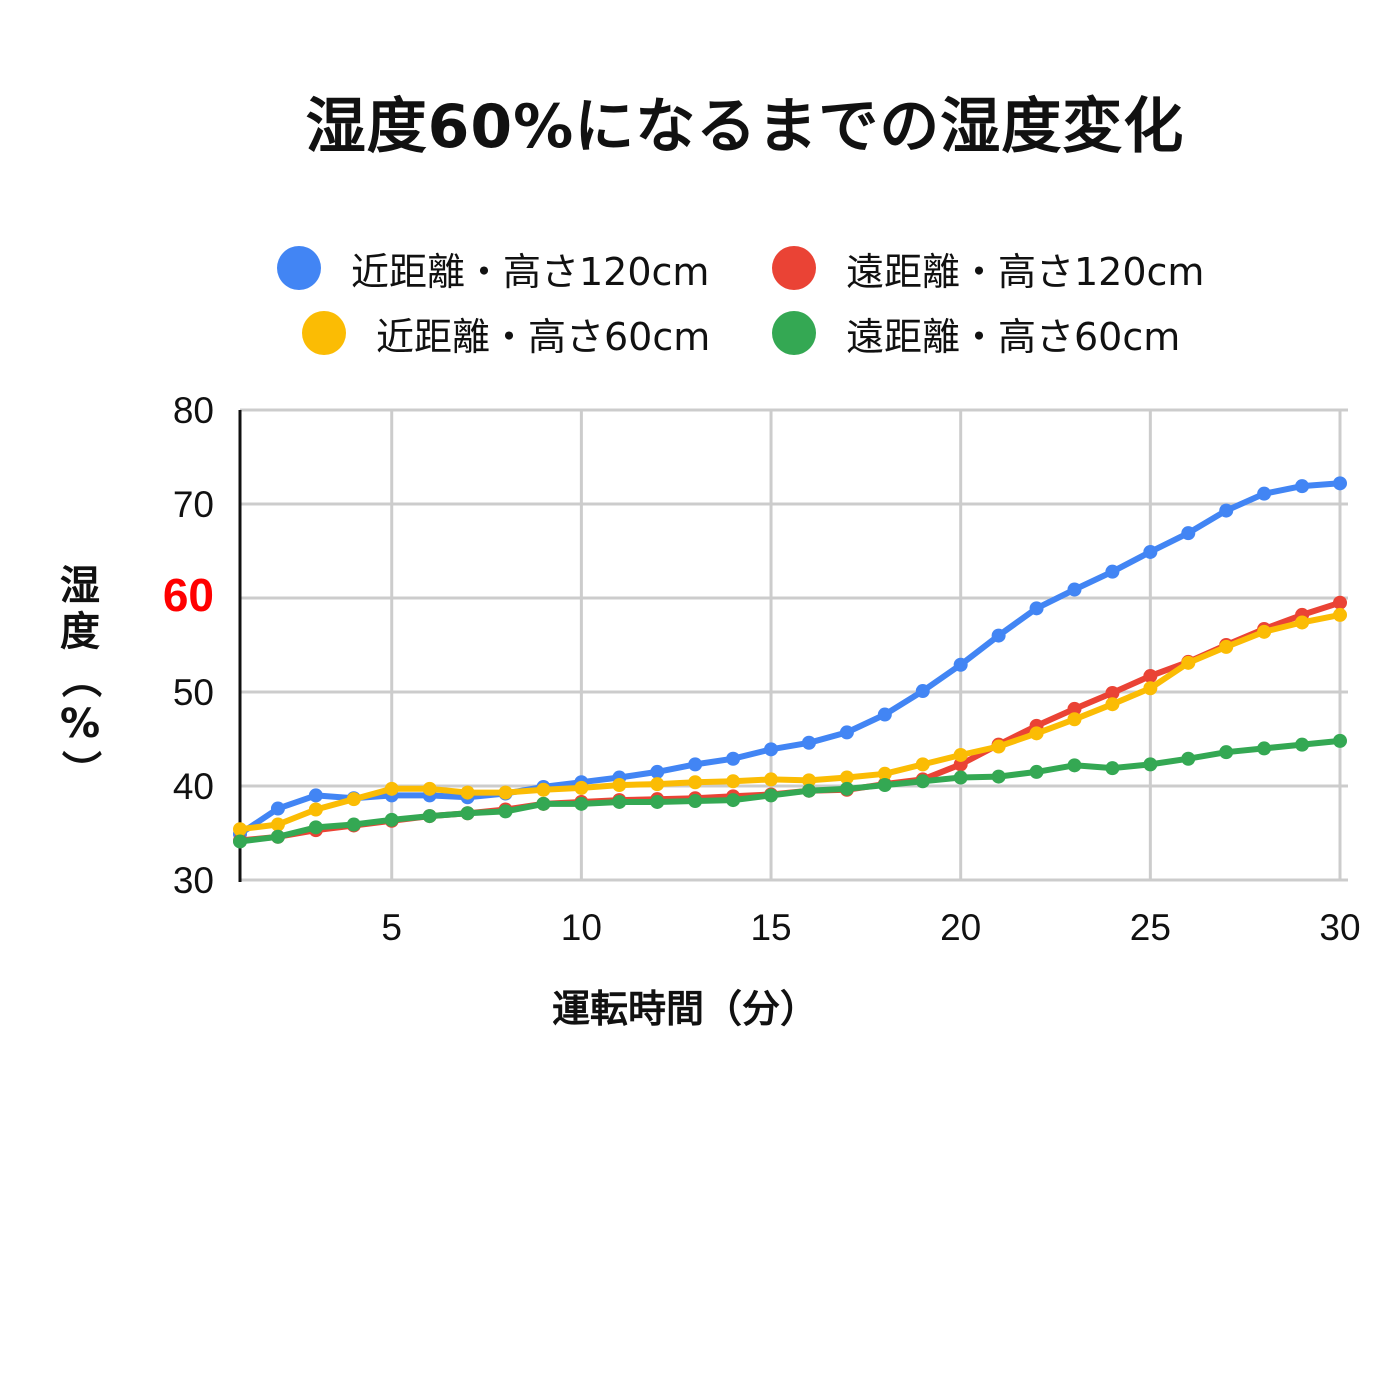  Describe the element at coordinates (960, 927) in the screenshot. I see `x-tick-label: 20` at that location.